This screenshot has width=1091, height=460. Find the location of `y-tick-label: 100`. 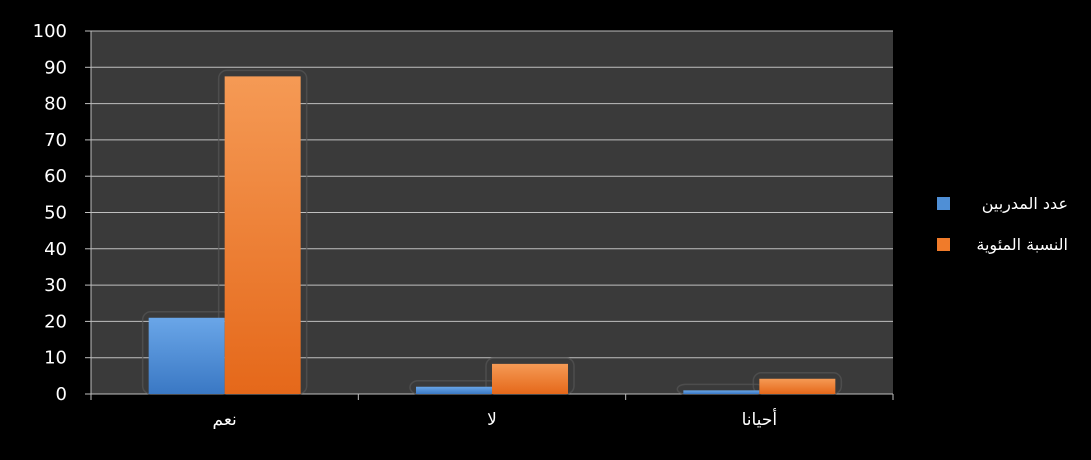

y-tick-label: 100 is located at coordinates (50, 31).